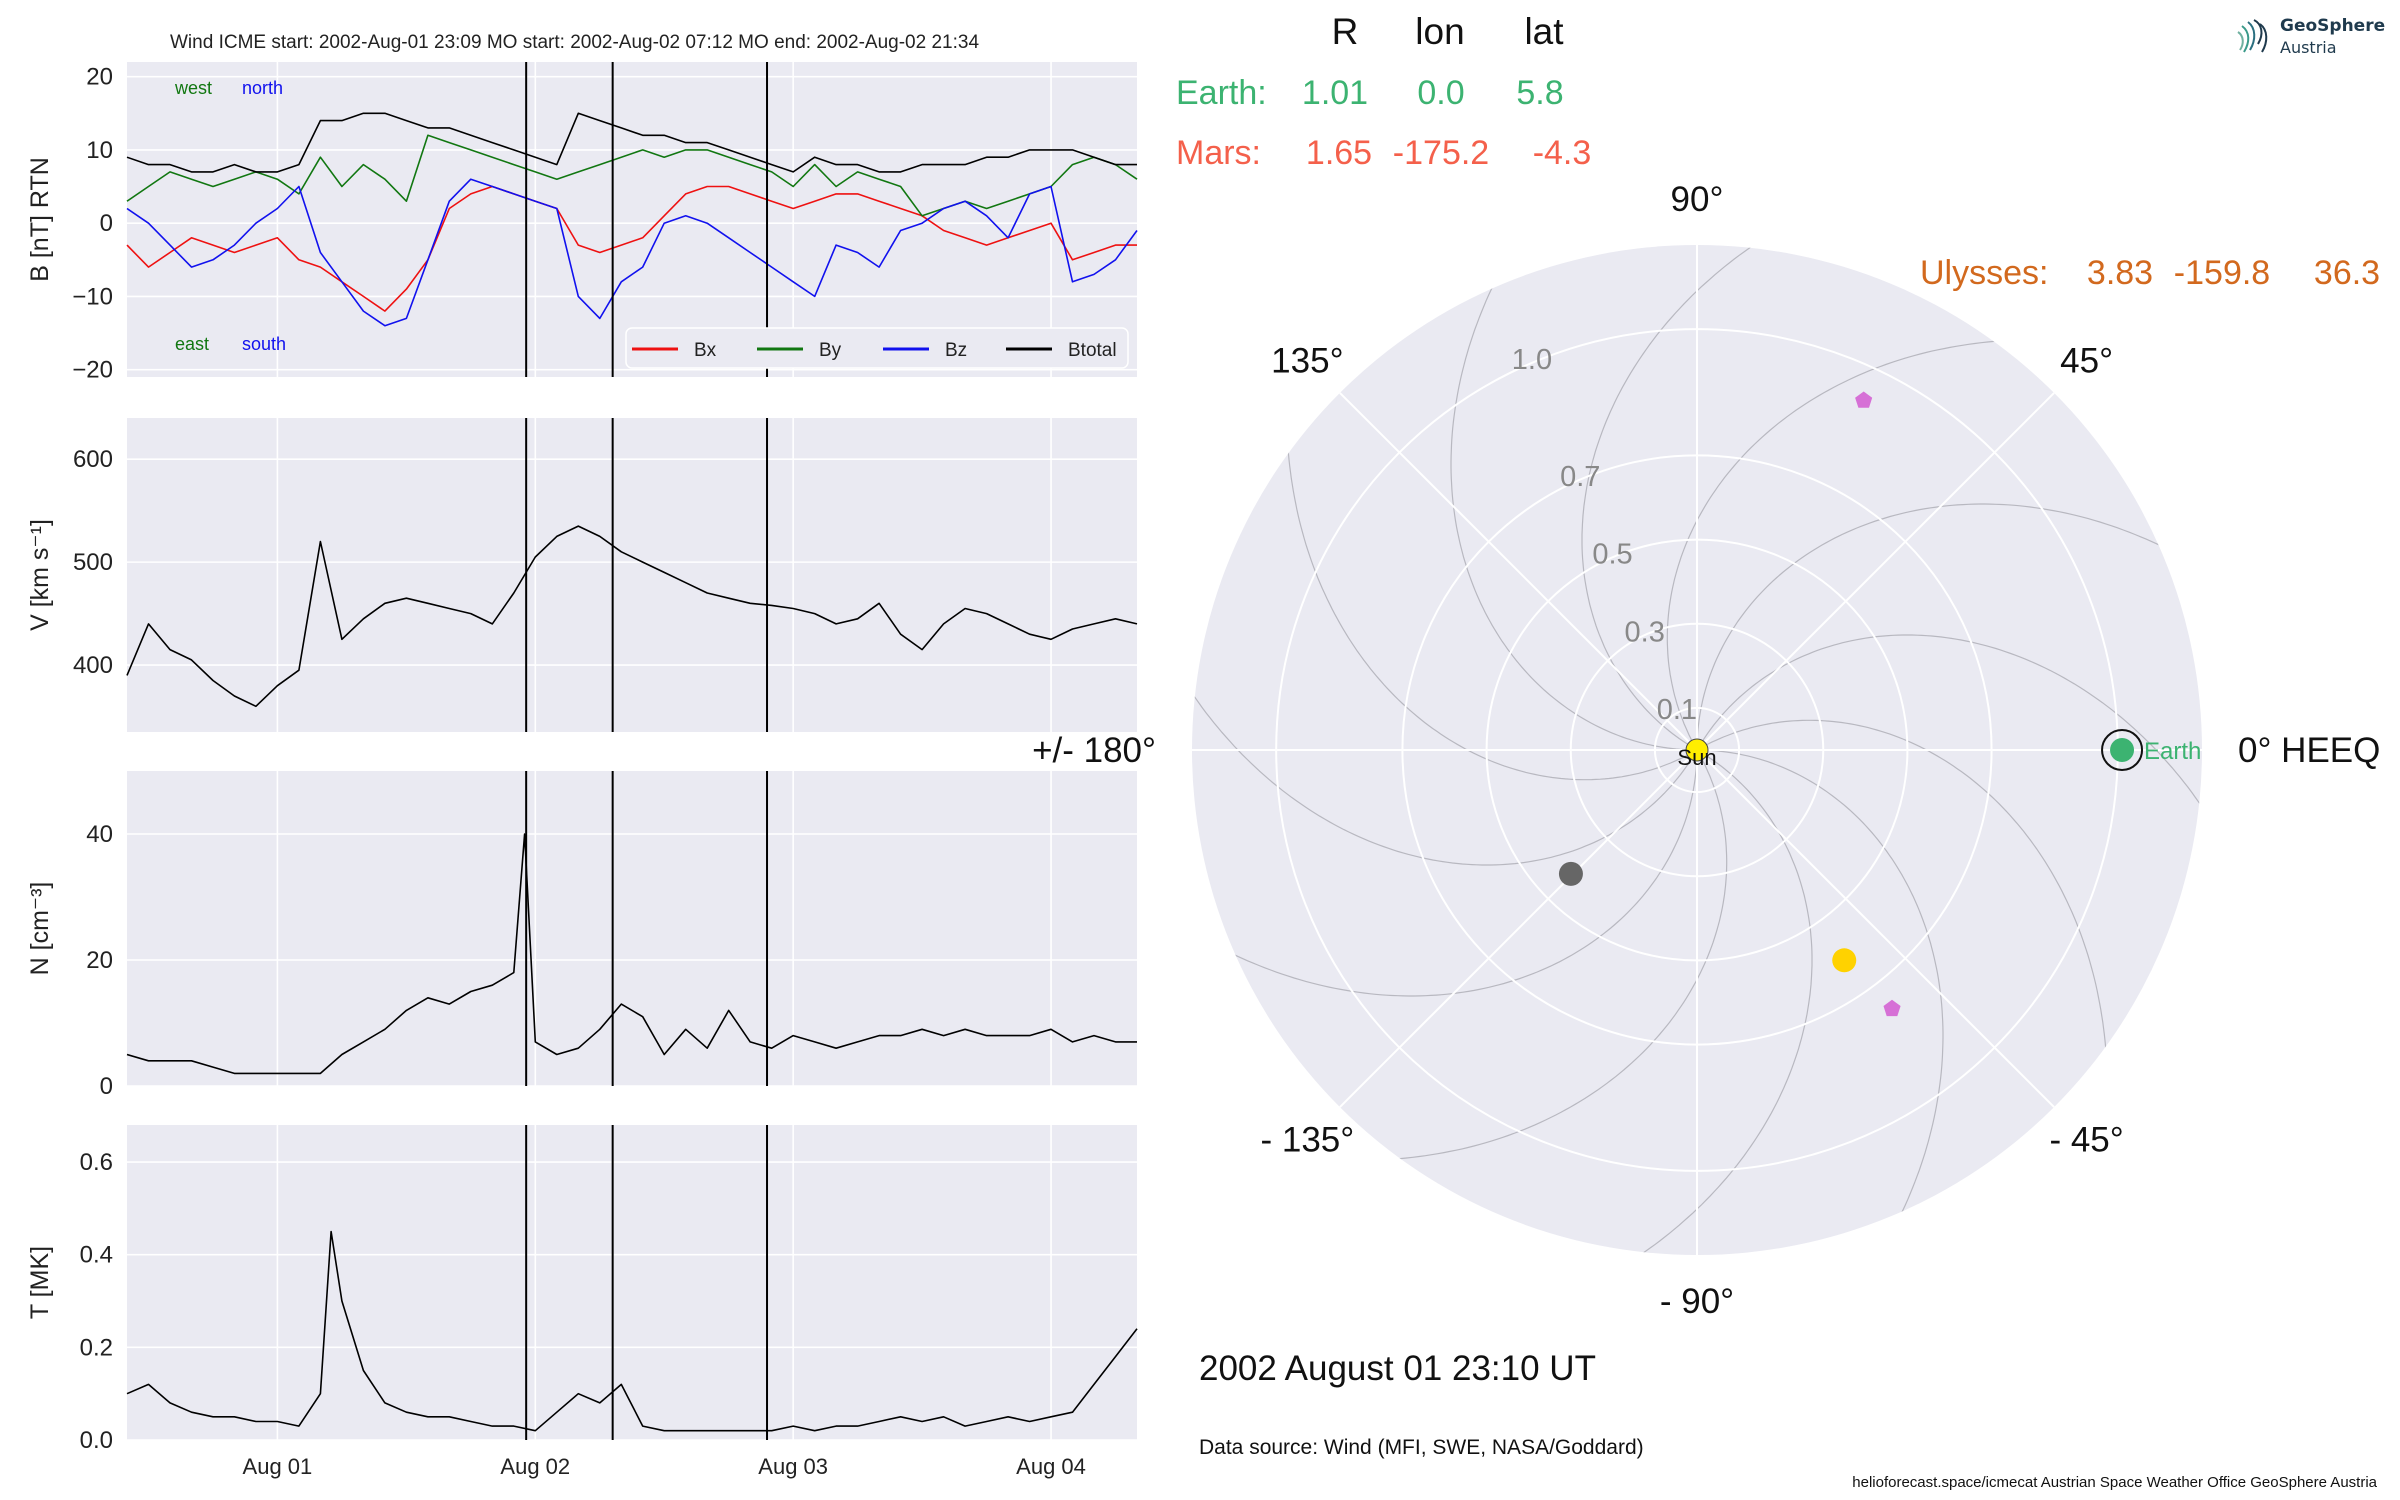  I want to click on x-tick-labels: Aug 01 Aug 02 Aug 03 Aug 04, so click(664, 1466).